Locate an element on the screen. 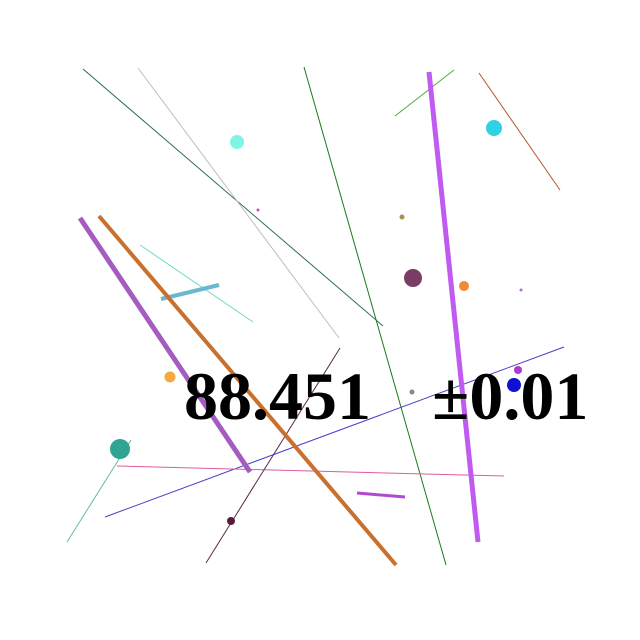 The image size is (640, 640). line-light-gray is located at coordinates (238, 203).